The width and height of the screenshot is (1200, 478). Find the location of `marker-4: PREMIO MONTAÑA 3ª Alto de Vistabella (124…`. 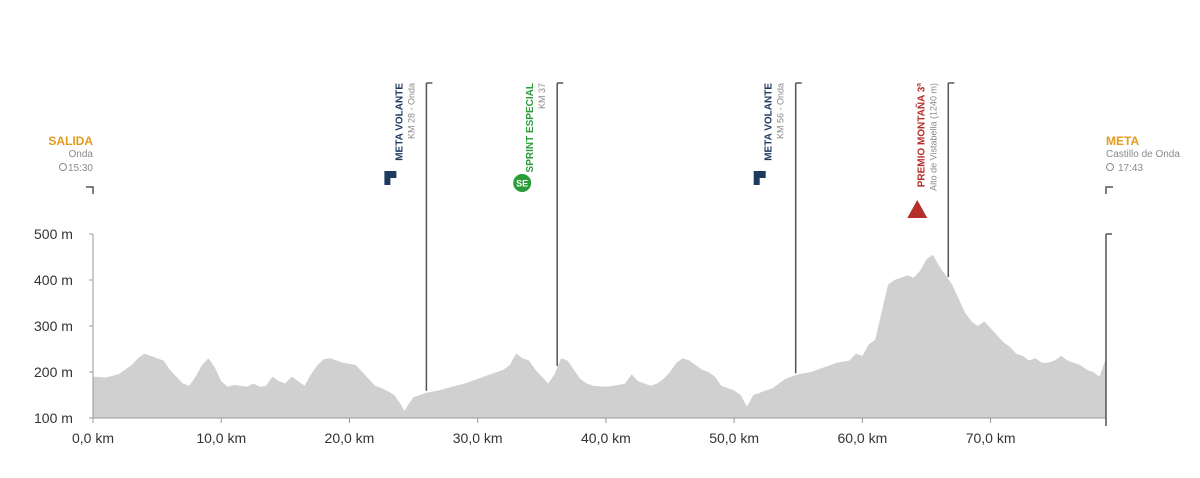

marker-4: PREMIO MONTAÑA 3ª Alto de Vistabella (124… is located at coordinates (931, 180).